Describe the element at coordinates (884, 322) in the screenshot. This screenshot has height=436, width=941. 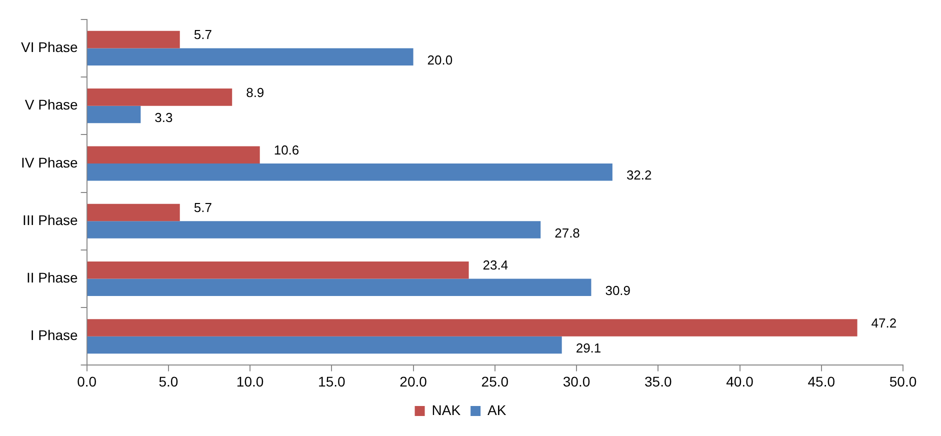
I see `data-label: 47.2` at that location.